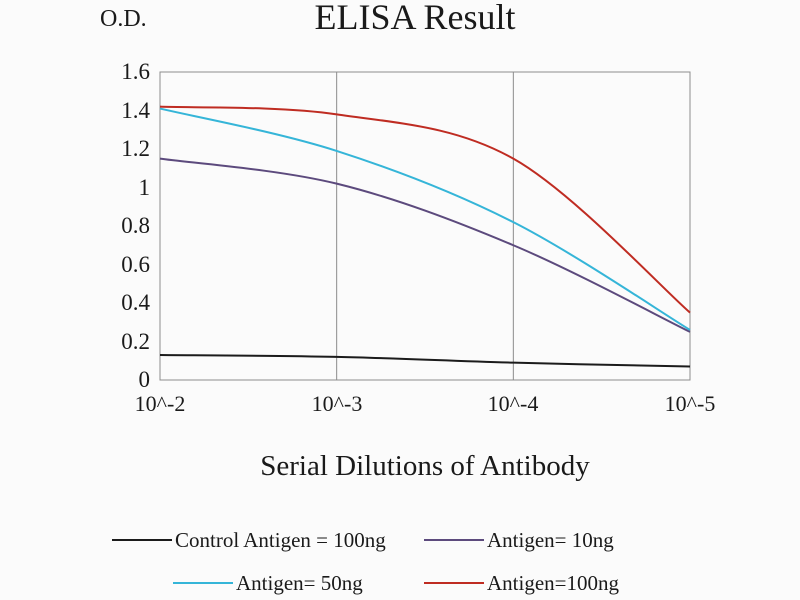 This screenshot has width=800, height=600. What do you see at coordinates (135, 264) in the screenshot?
I see `y-tick-label: 0.6` at bounding box center [135, 264].